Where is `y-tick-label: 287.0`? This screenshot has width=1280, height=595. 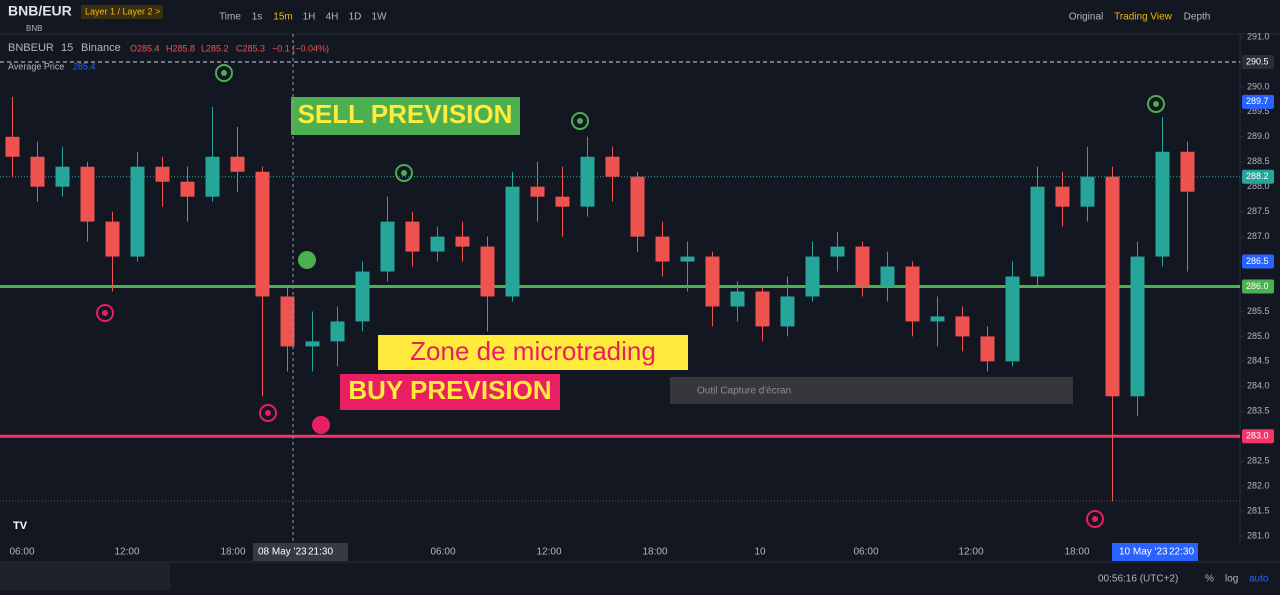 y-tick-label: 287.0 is located at coordinates (1258, 236).